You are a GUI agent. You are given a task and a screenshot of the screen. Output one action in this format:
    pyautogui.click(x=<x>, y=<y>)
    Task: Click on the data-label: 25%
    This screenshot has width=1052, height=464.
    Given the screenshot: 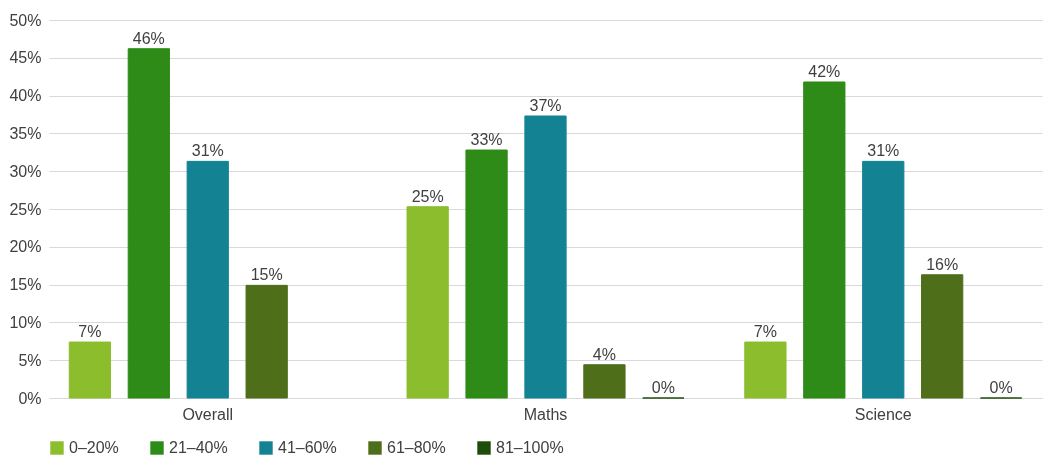 What is the action you would take?
    pyautogui.click(x=427, y=196)
    